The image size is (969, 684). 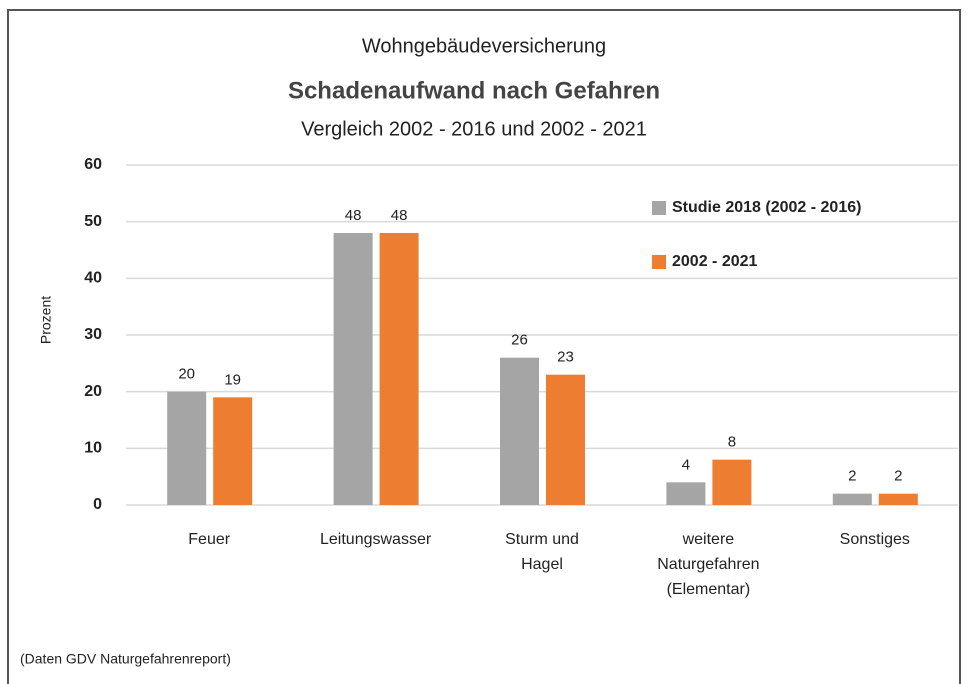 What do you see at coordinates (93, 391) in the screenshot?
I see `y-tick-label: 20` at bounding box center [93, 391].